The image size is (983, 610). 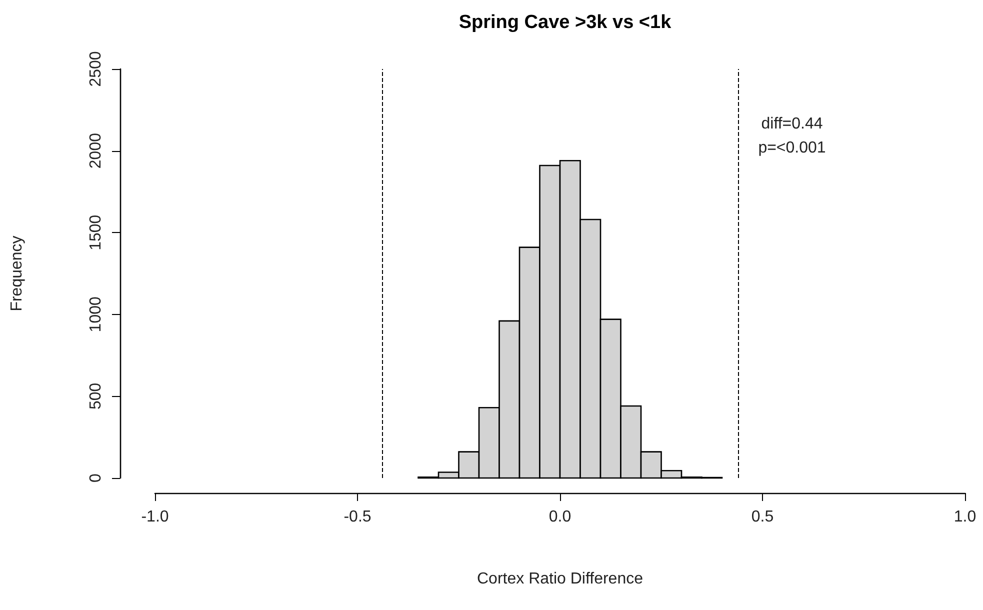 What do you see at coordinates (792, 148) in the screenshot?
I see `annotation: p=<0.001` at bounding box center [792, 148].